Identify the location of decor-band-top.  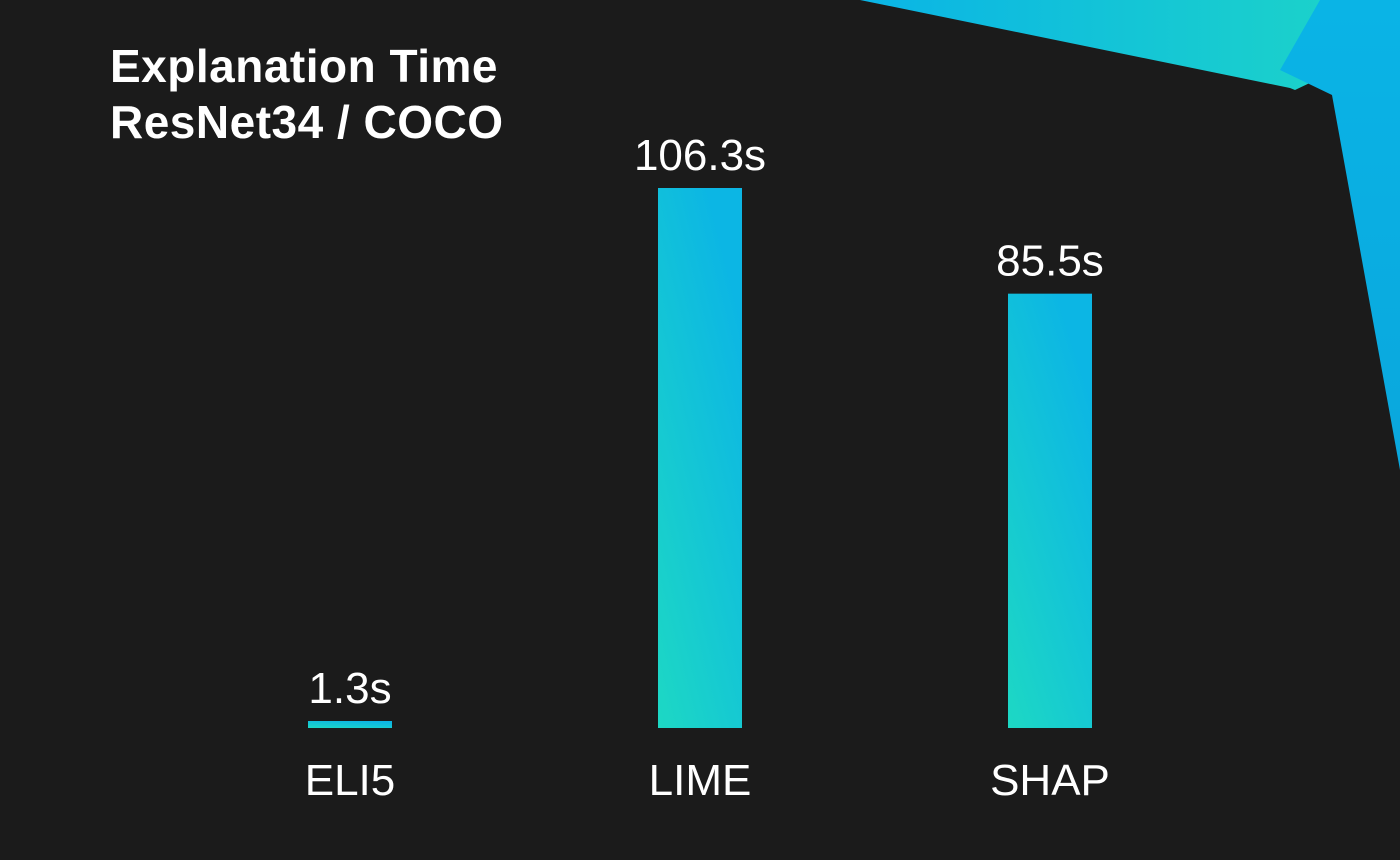
(1130, 45).